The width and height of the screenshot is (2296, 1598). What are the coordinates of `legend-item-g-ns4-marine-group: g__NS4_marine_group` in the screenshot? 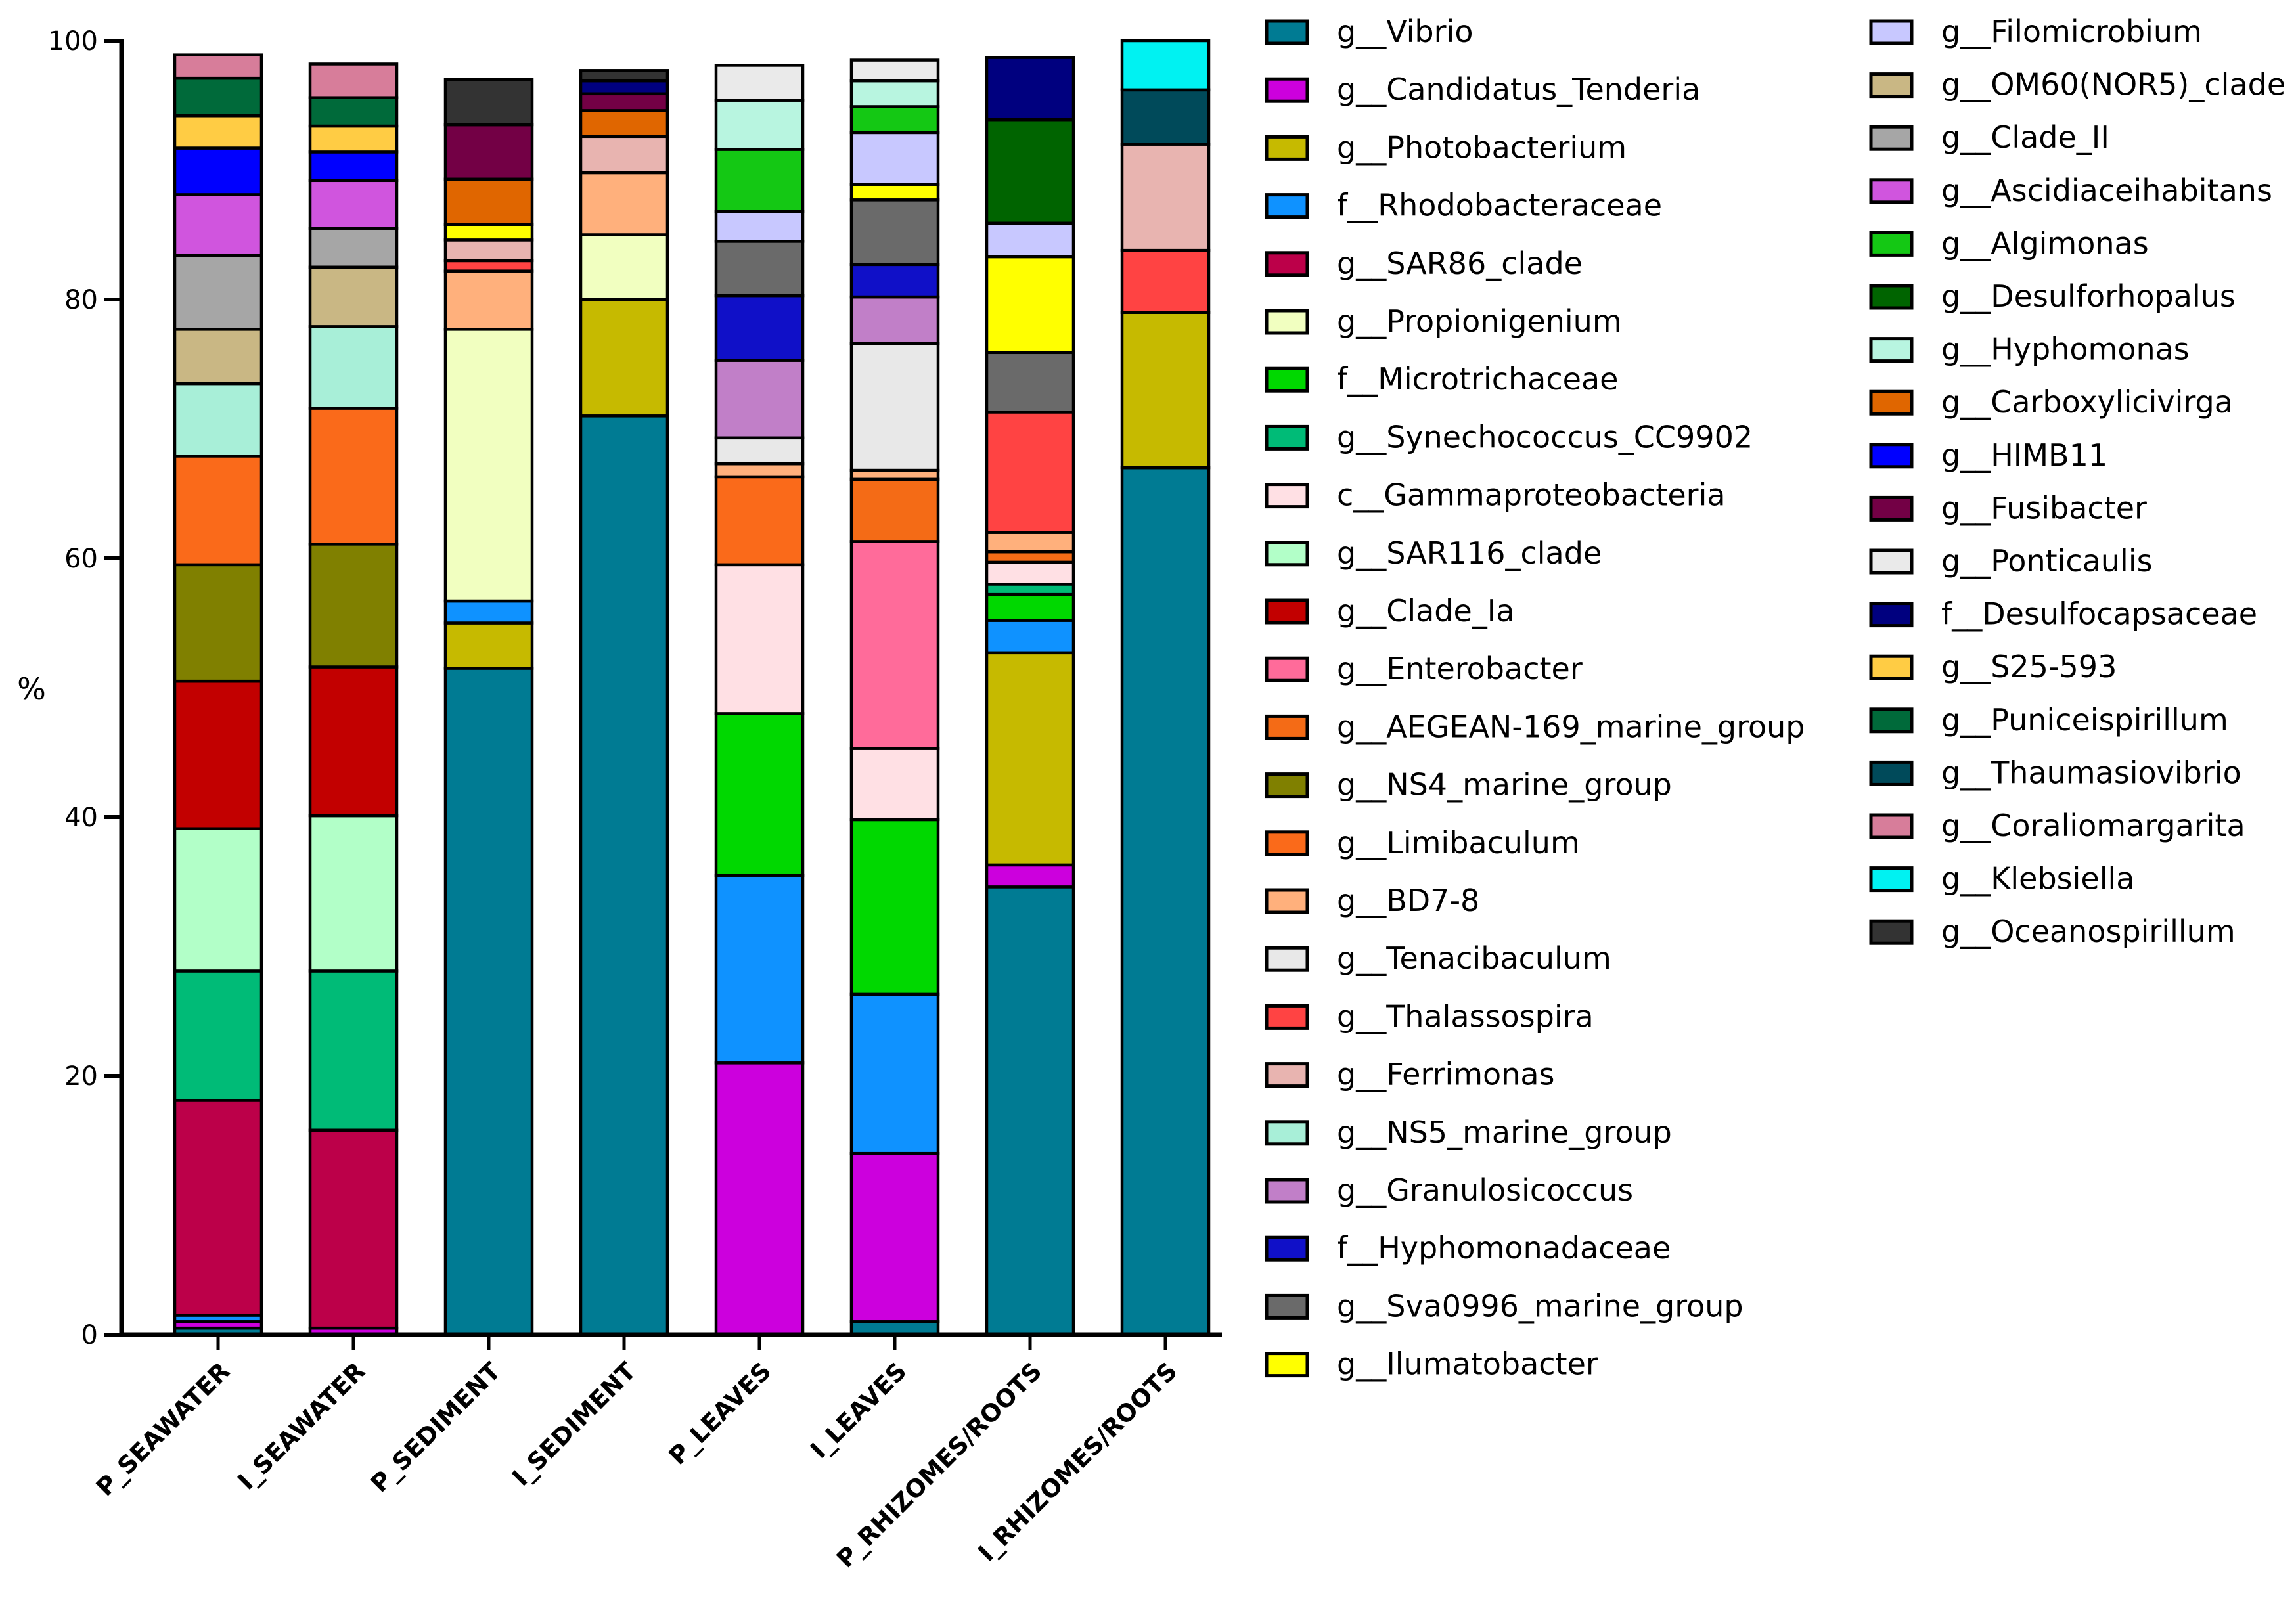 It's located at (1469, 785).